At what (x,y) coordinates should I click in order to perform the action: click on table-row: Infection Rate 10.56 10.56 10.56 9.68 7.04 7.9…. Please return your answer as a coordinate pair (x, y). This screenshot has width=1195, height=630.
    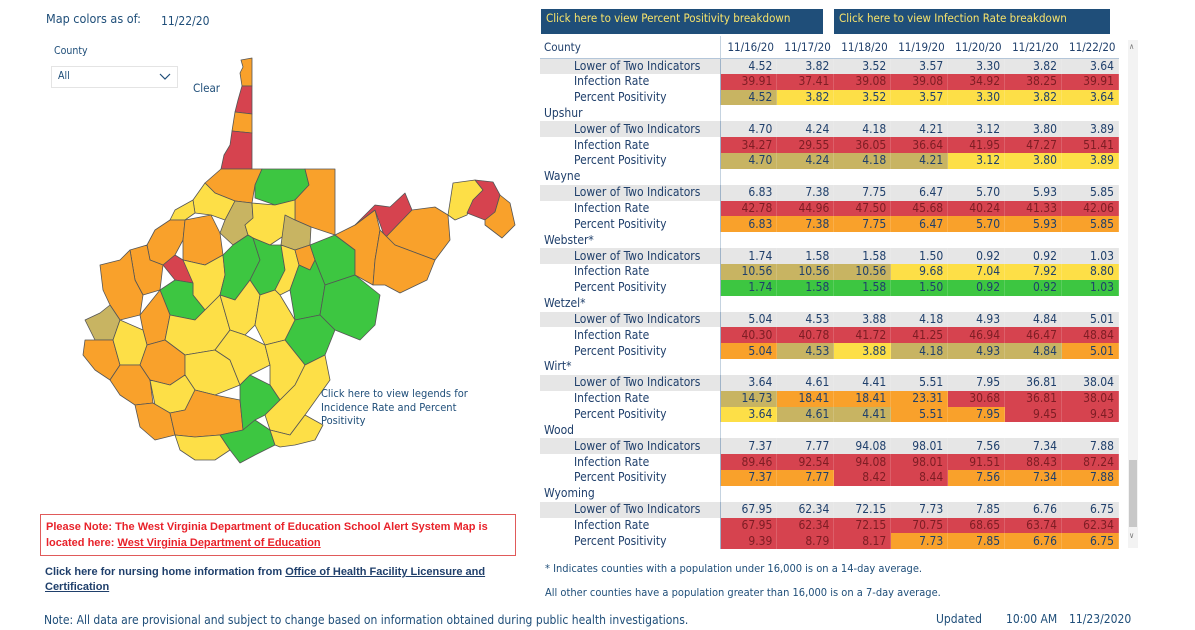
    Looking at the image, I should click on (829, 271).